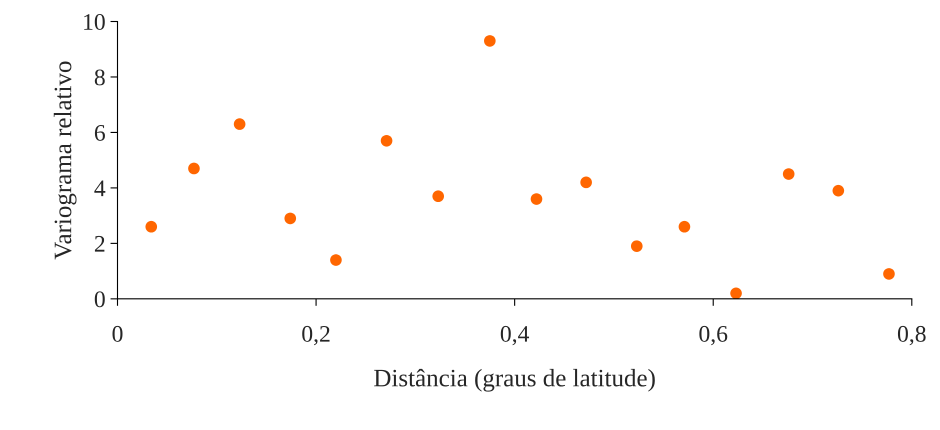 This screenshot has width=940, height=430. What do you see at coordinates (316, 336) in the screenshot?
I see `x-tick-label: 0,2` at bounding box center [316, 336].